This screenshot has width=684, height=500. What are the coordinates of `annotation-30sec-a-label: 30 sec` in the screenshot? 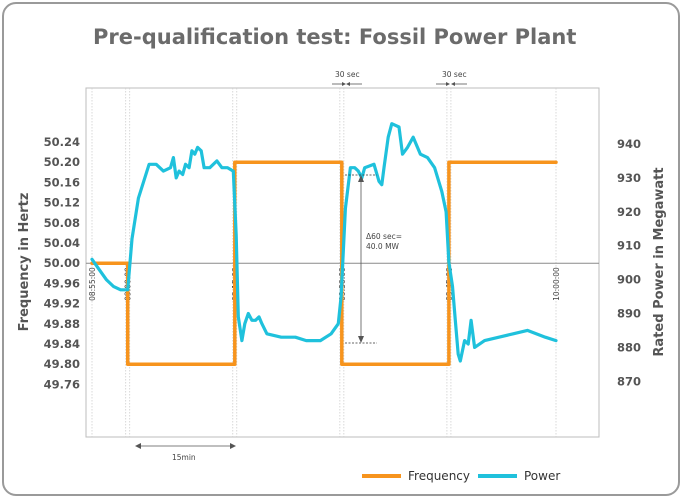 It's located at (347, 74).